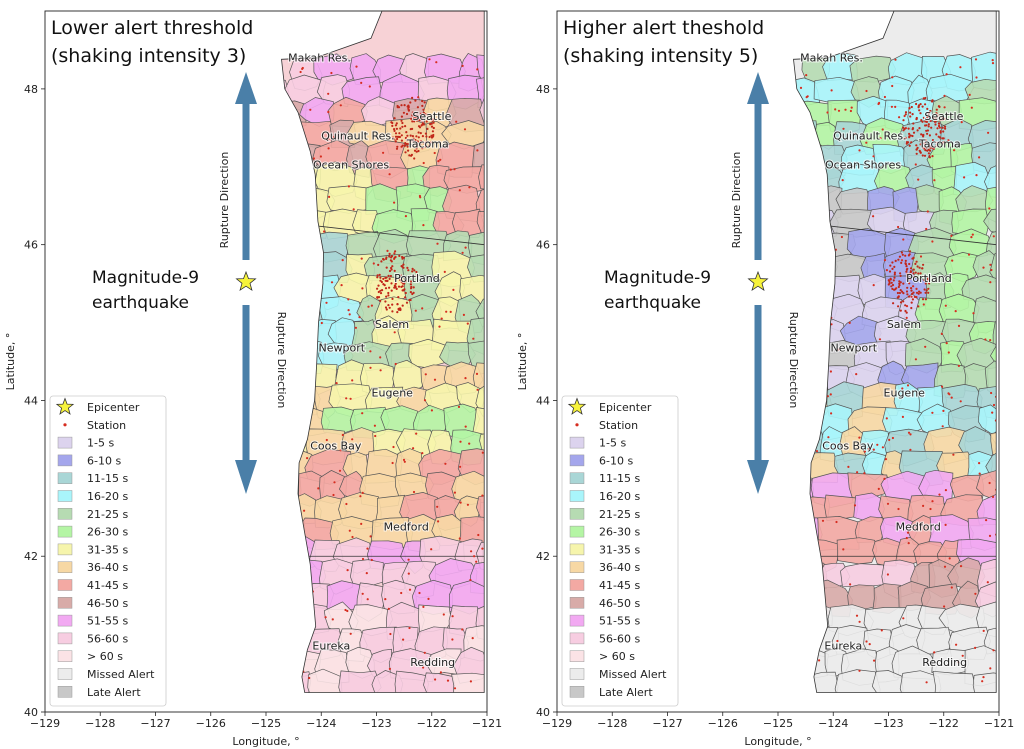 The width and height of the screenshot is (1024, 749). I want to click on legend-label: Epicenter, so click(113, 407).